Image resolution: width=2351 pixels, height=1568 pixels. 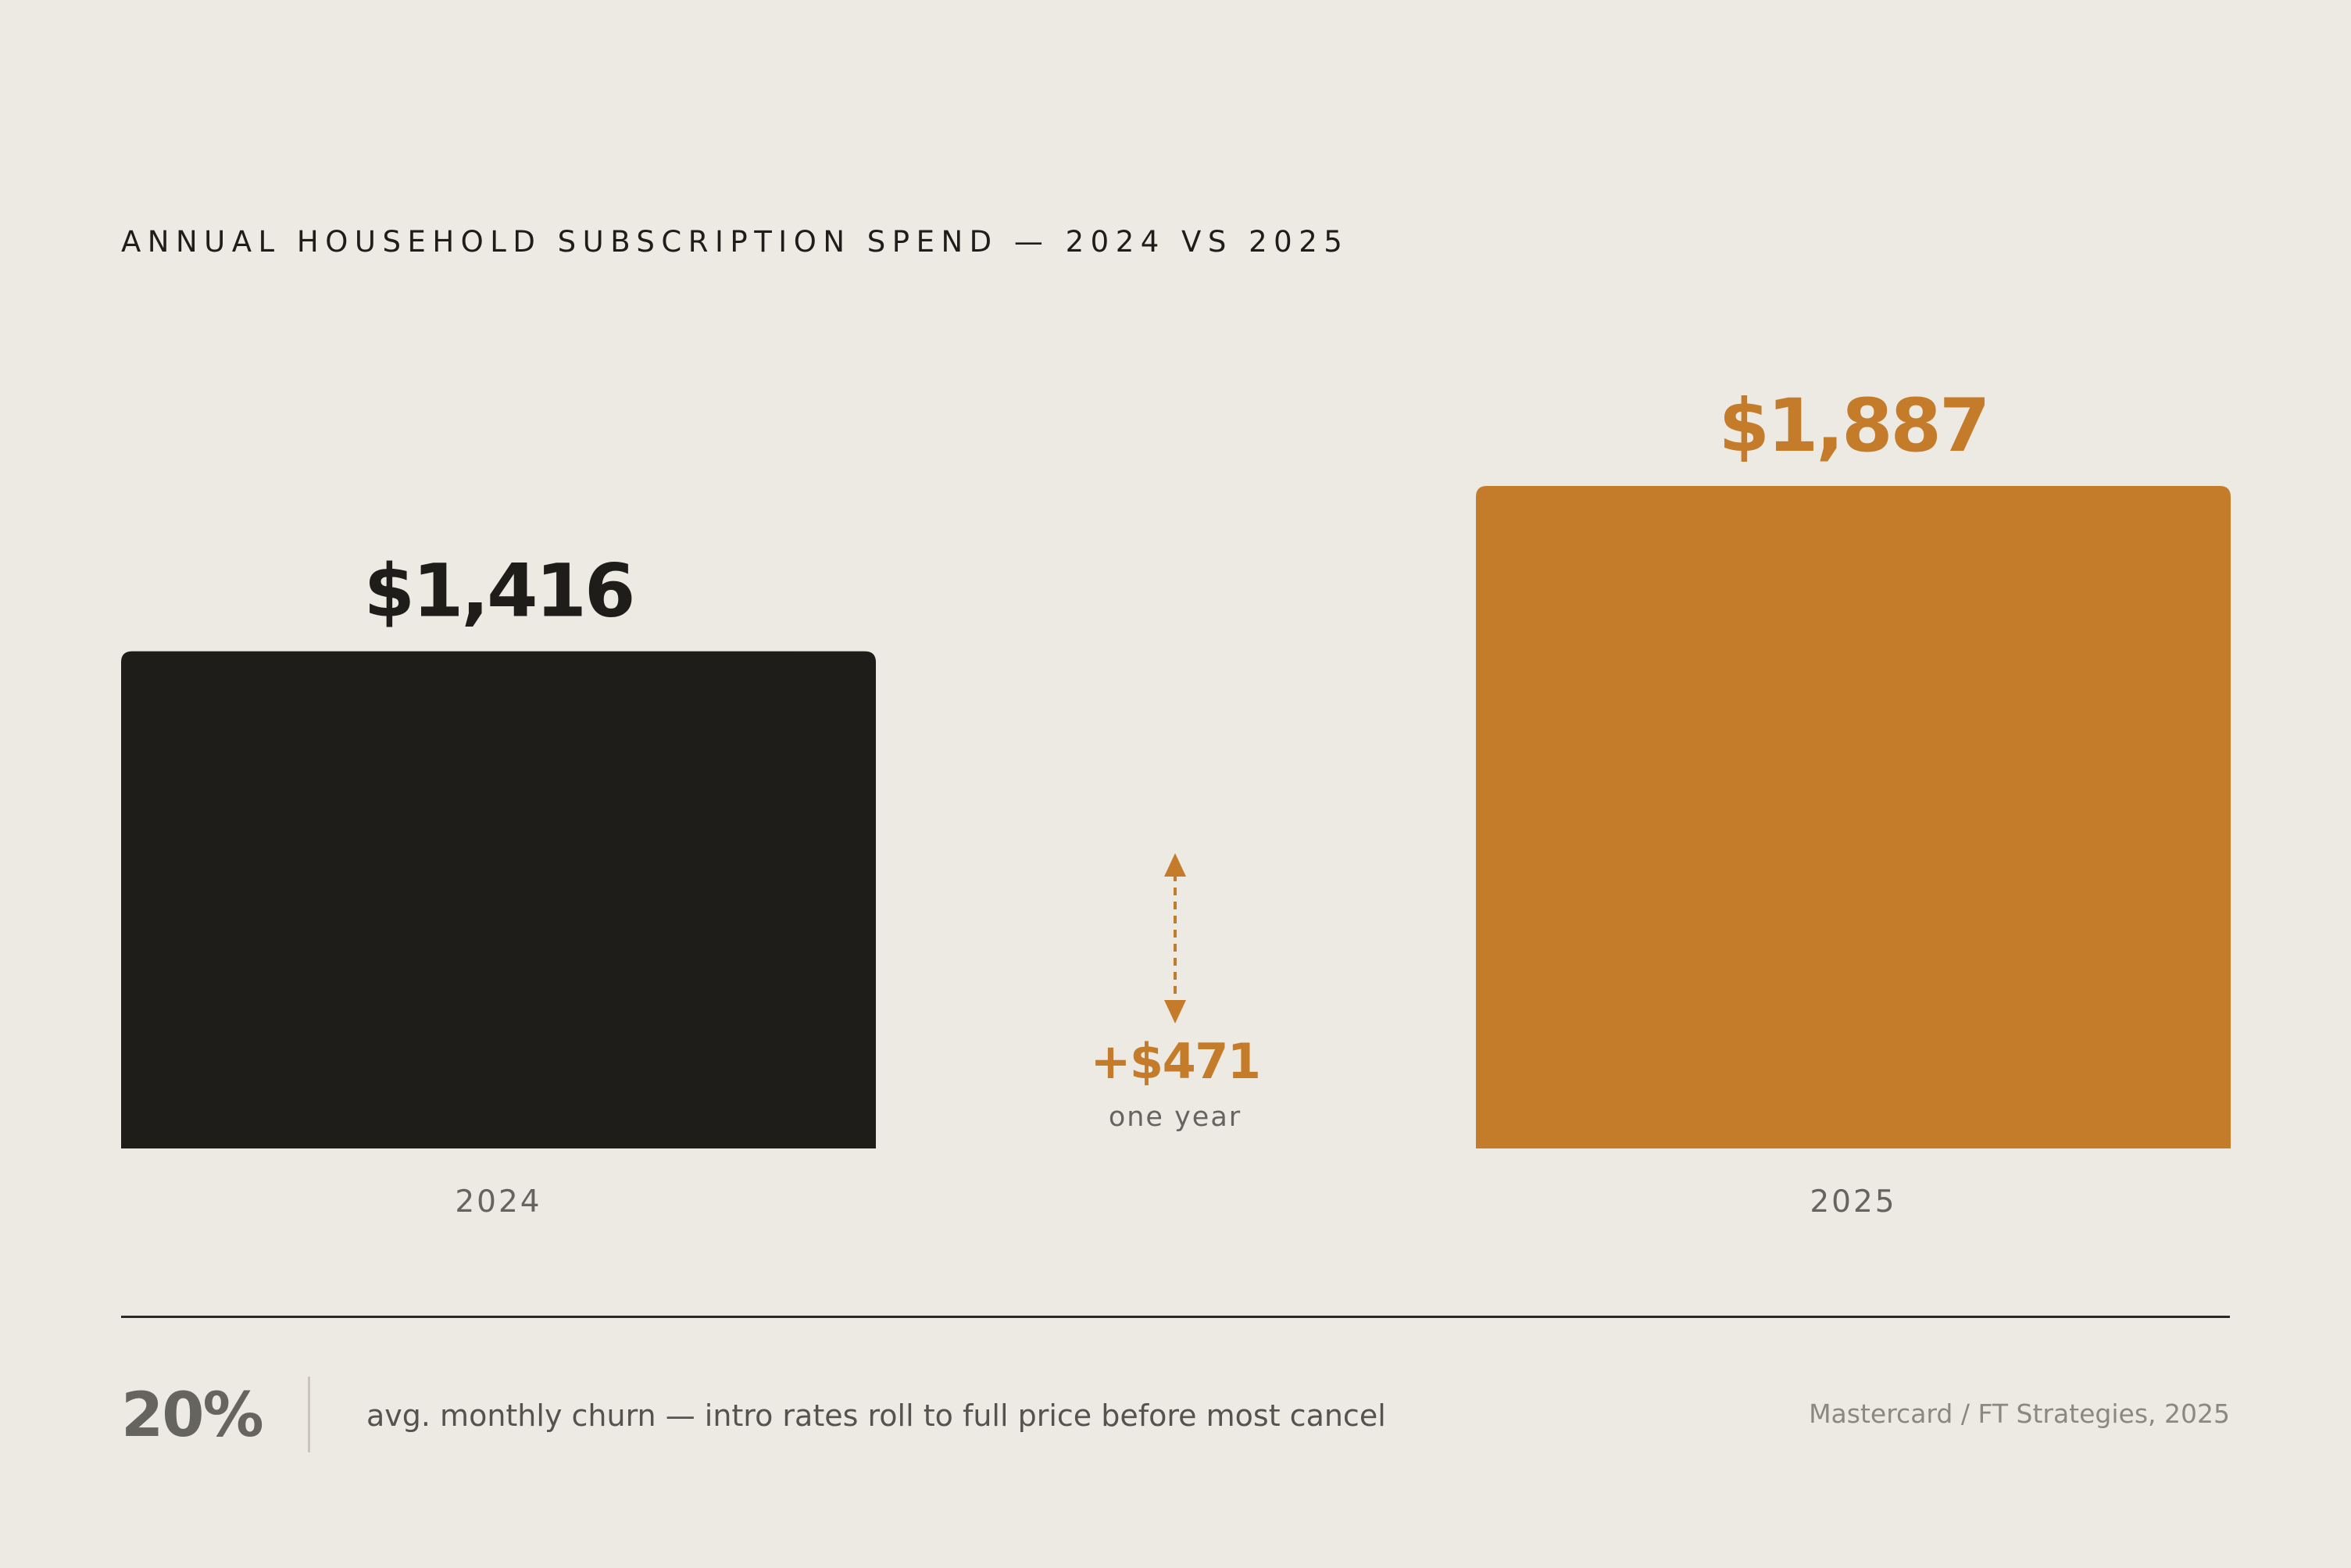 What do you see at coordinates (1854, 817) in the screenshot?
I see `bar-2025` at bounding box center [1854, 817].